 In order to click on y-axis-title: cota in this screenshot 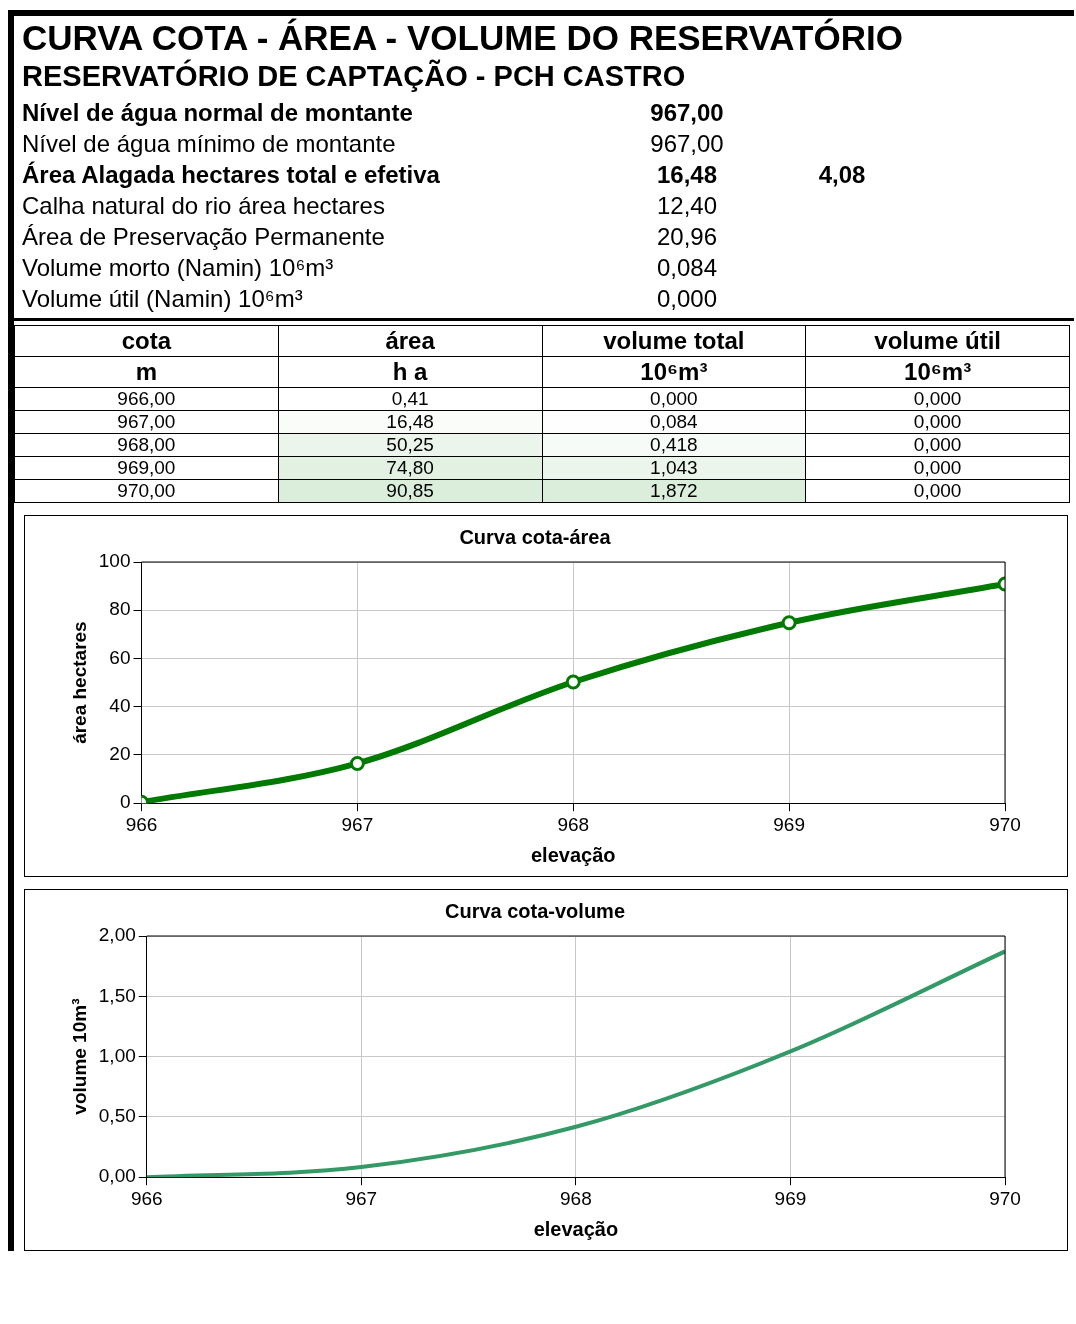, I will do `click(146, 341)`.